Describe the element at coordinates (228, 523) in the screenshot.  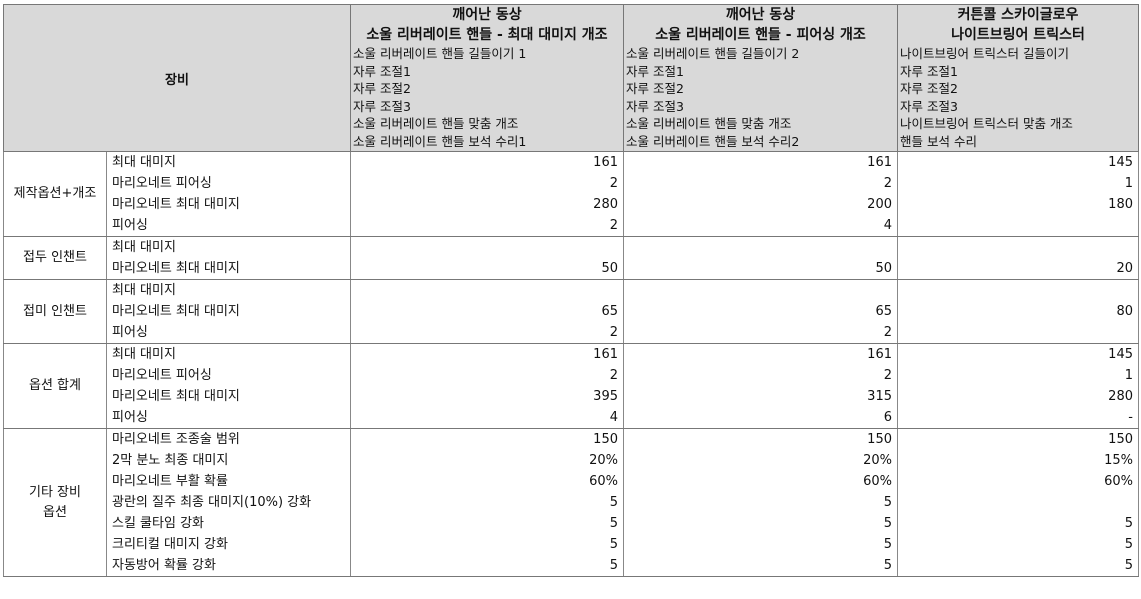
I see `row-label: 스킬 쿨타임 강화` at that location.